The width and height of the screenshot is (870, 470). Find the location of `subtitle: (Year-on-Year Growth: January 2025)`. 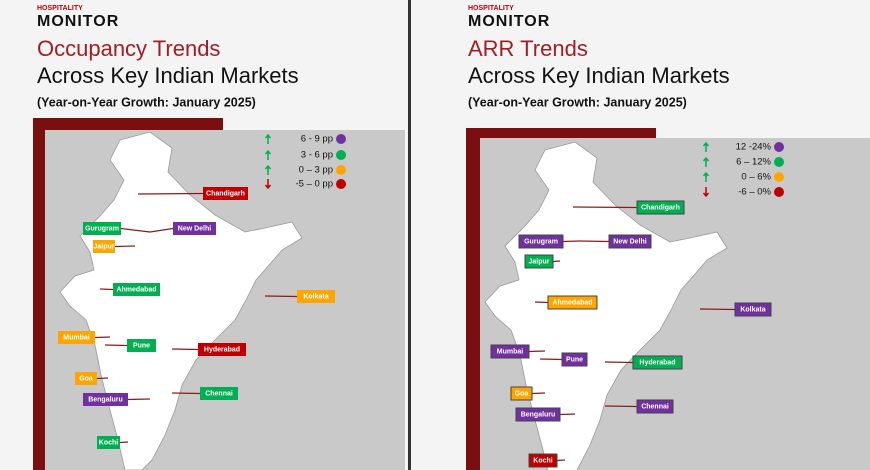

subtitle: (Year-on-Year Growth: January 2025) is located at coordinates (146, 102).